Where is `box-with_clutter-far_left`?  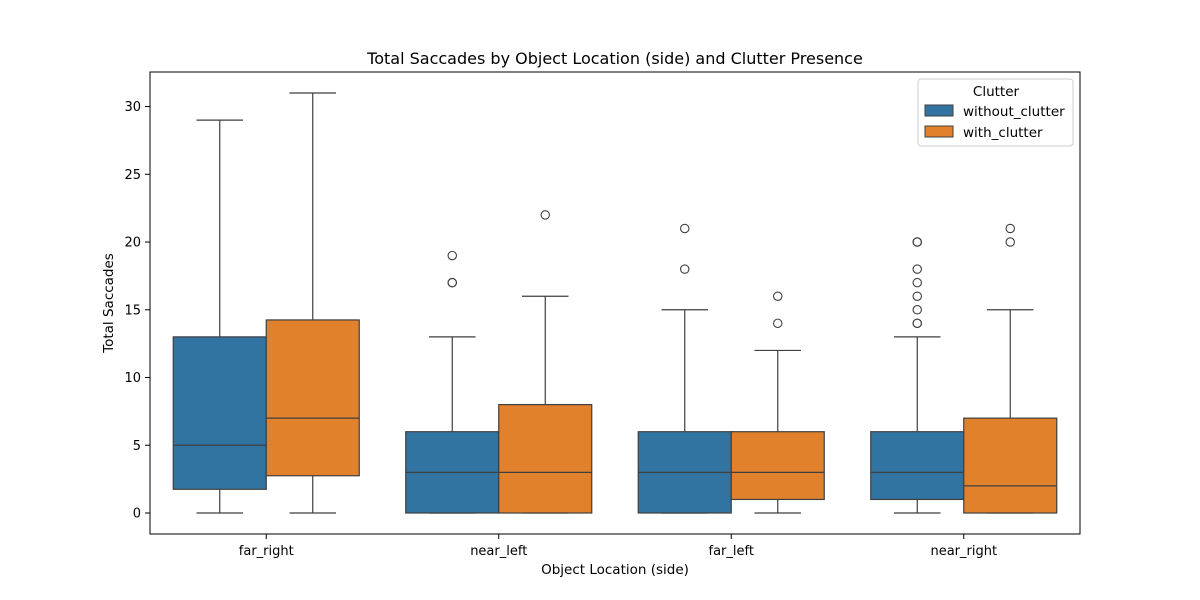
box-with_clutter-far_left is located at coordinates (777, 402).